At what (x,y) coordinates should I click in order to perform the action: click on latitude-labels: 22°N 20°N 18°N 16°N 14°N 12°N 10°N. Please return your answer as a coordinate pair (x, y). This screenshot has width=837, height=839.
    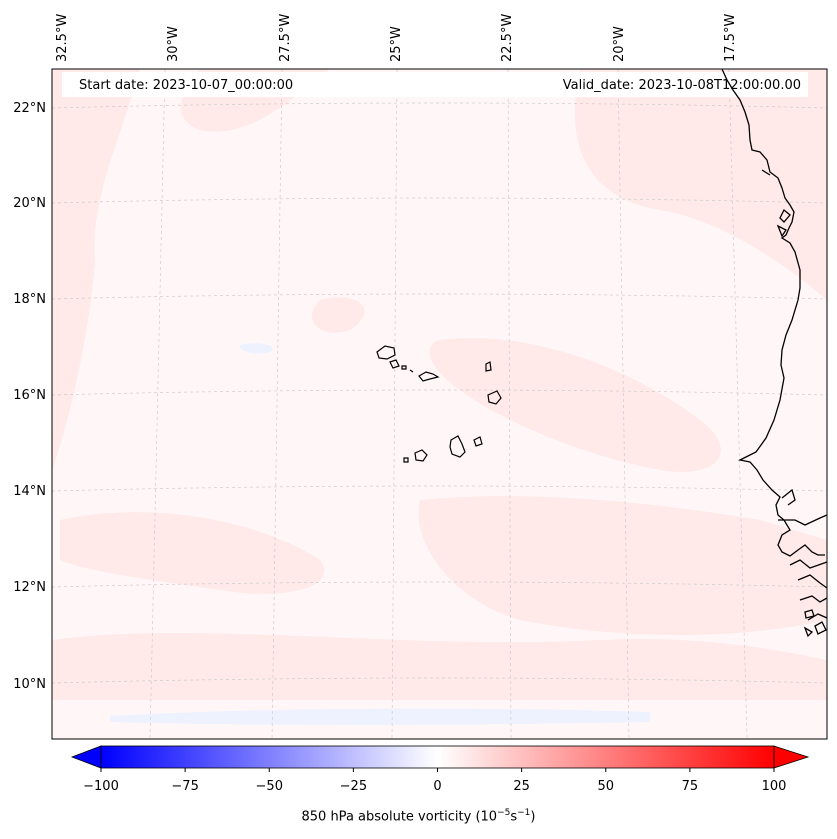
    Looking at the image, I should click on (29, 396).